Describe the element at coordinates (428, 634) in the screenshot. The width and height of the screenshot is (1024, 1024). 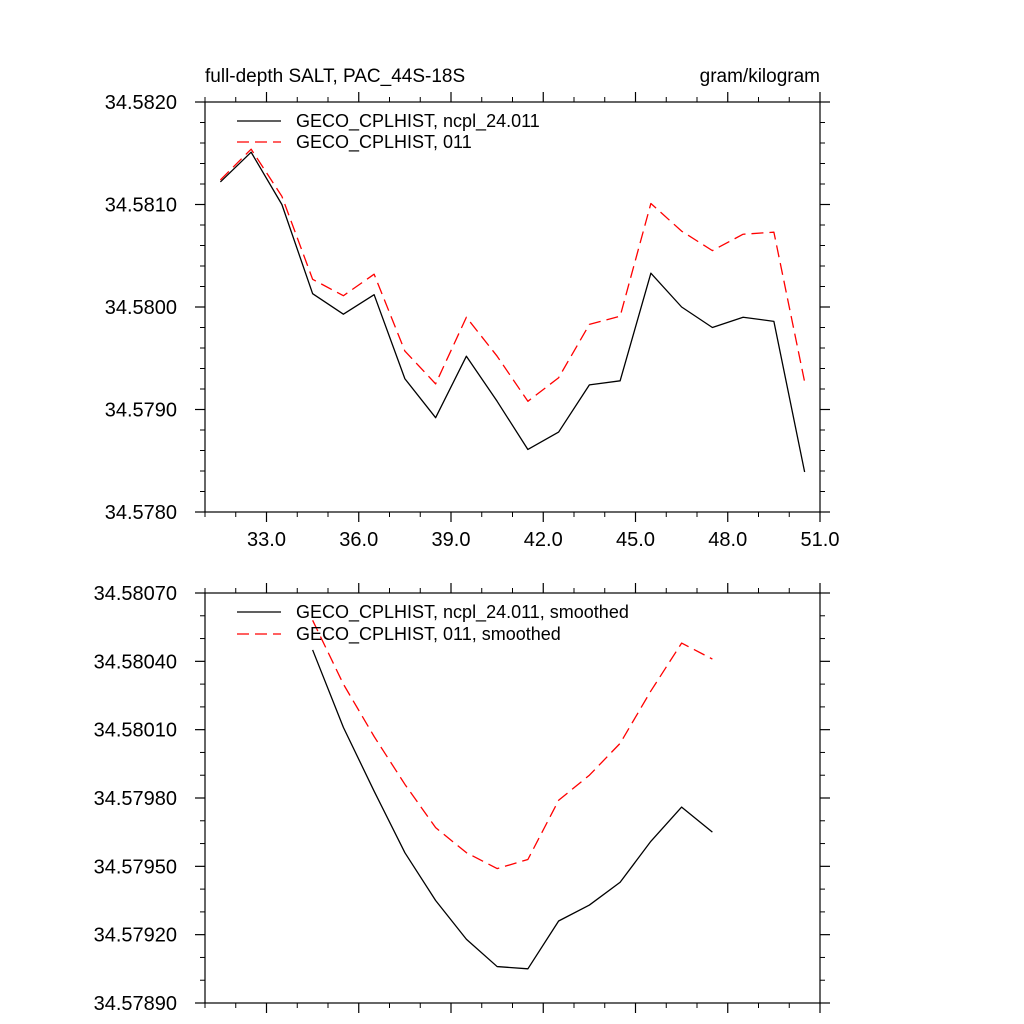
I see `bottom-legend-label-1: GECO_CPLHIST, 011, smoothed` at that location.